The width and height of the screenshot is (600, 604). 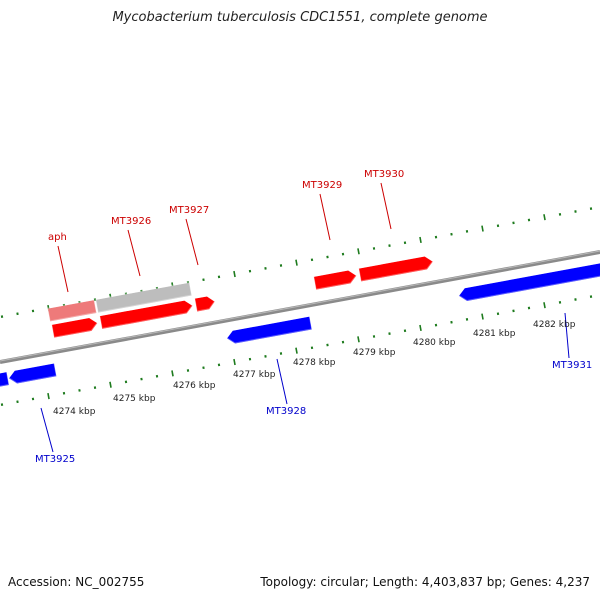 What do you see at coordinates (322, 185) in the screenshot?
I see `forward-gene-label: MT3929` at bounding box center [322, 185].